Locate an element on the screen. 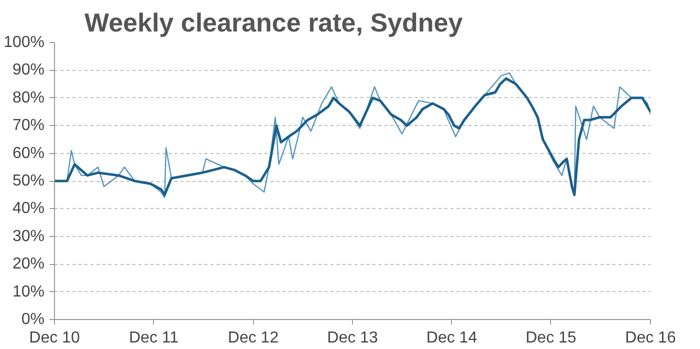 The width and height of the screenshot is (700, 349). x-tick-label: Dec 11 is located at coordinates (153, 338).